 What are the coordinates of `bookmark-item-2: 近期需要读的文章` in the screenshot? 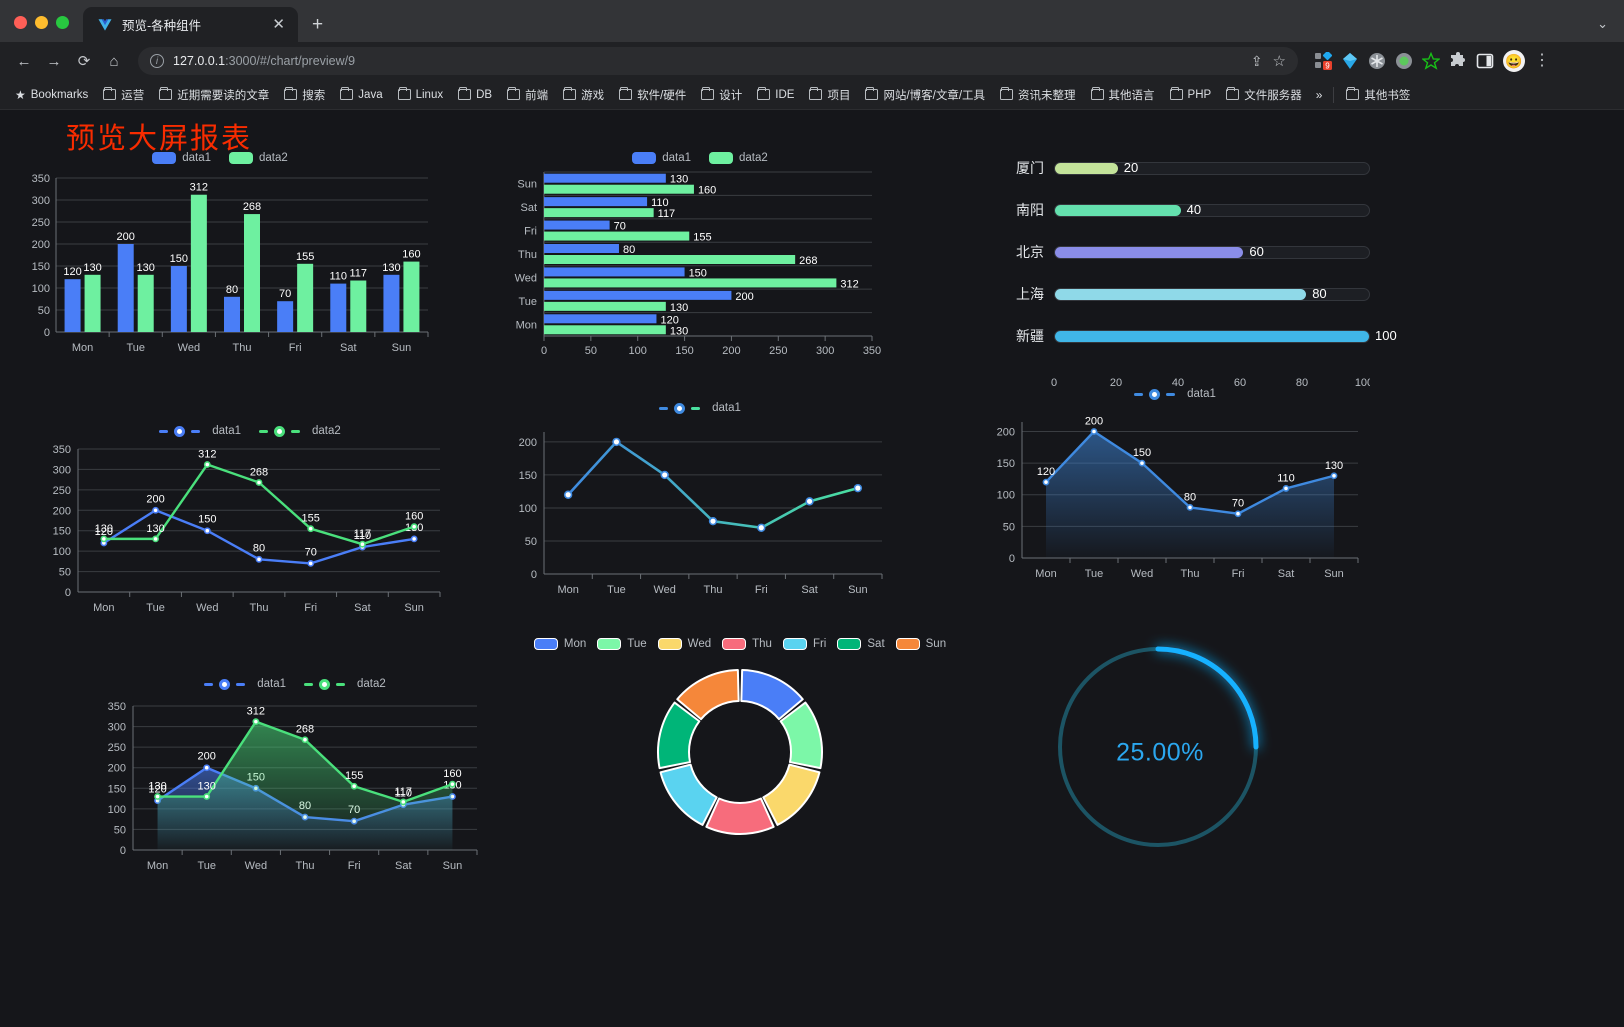 It's located at (214, 95).